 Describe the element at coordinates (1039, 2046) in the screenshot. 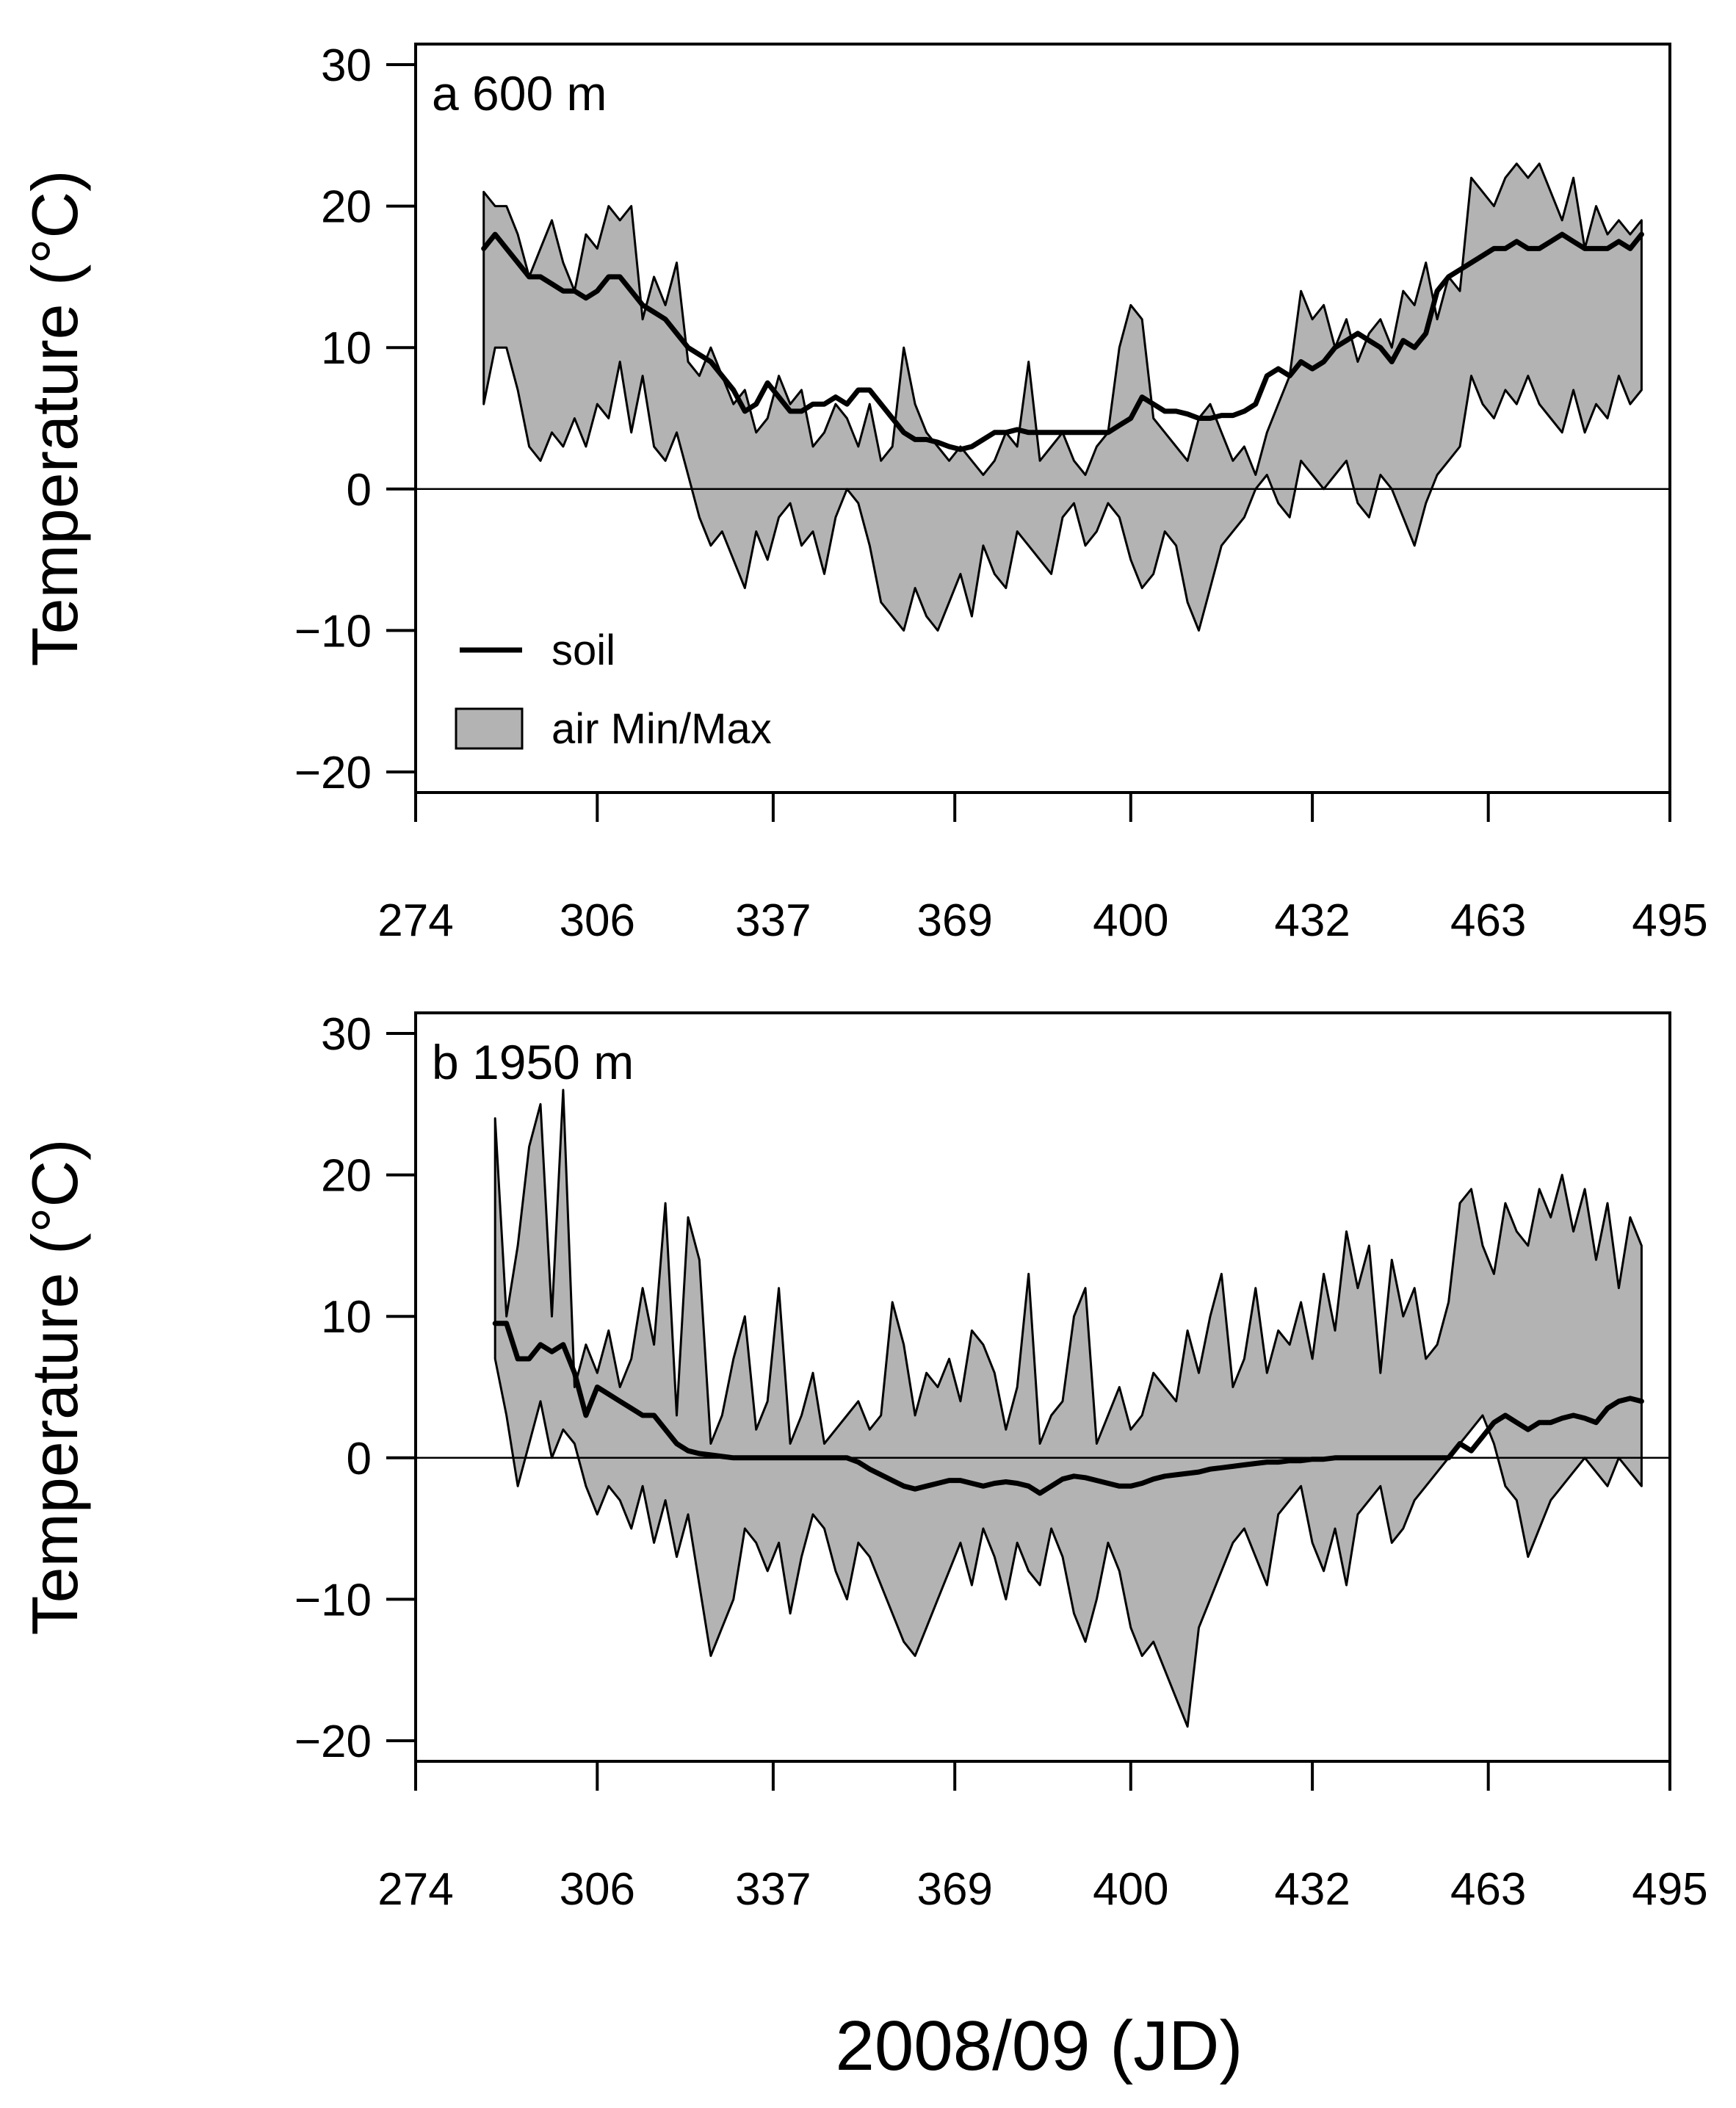

I see `x-axis-label: 2008/09 (JD)` at that location.